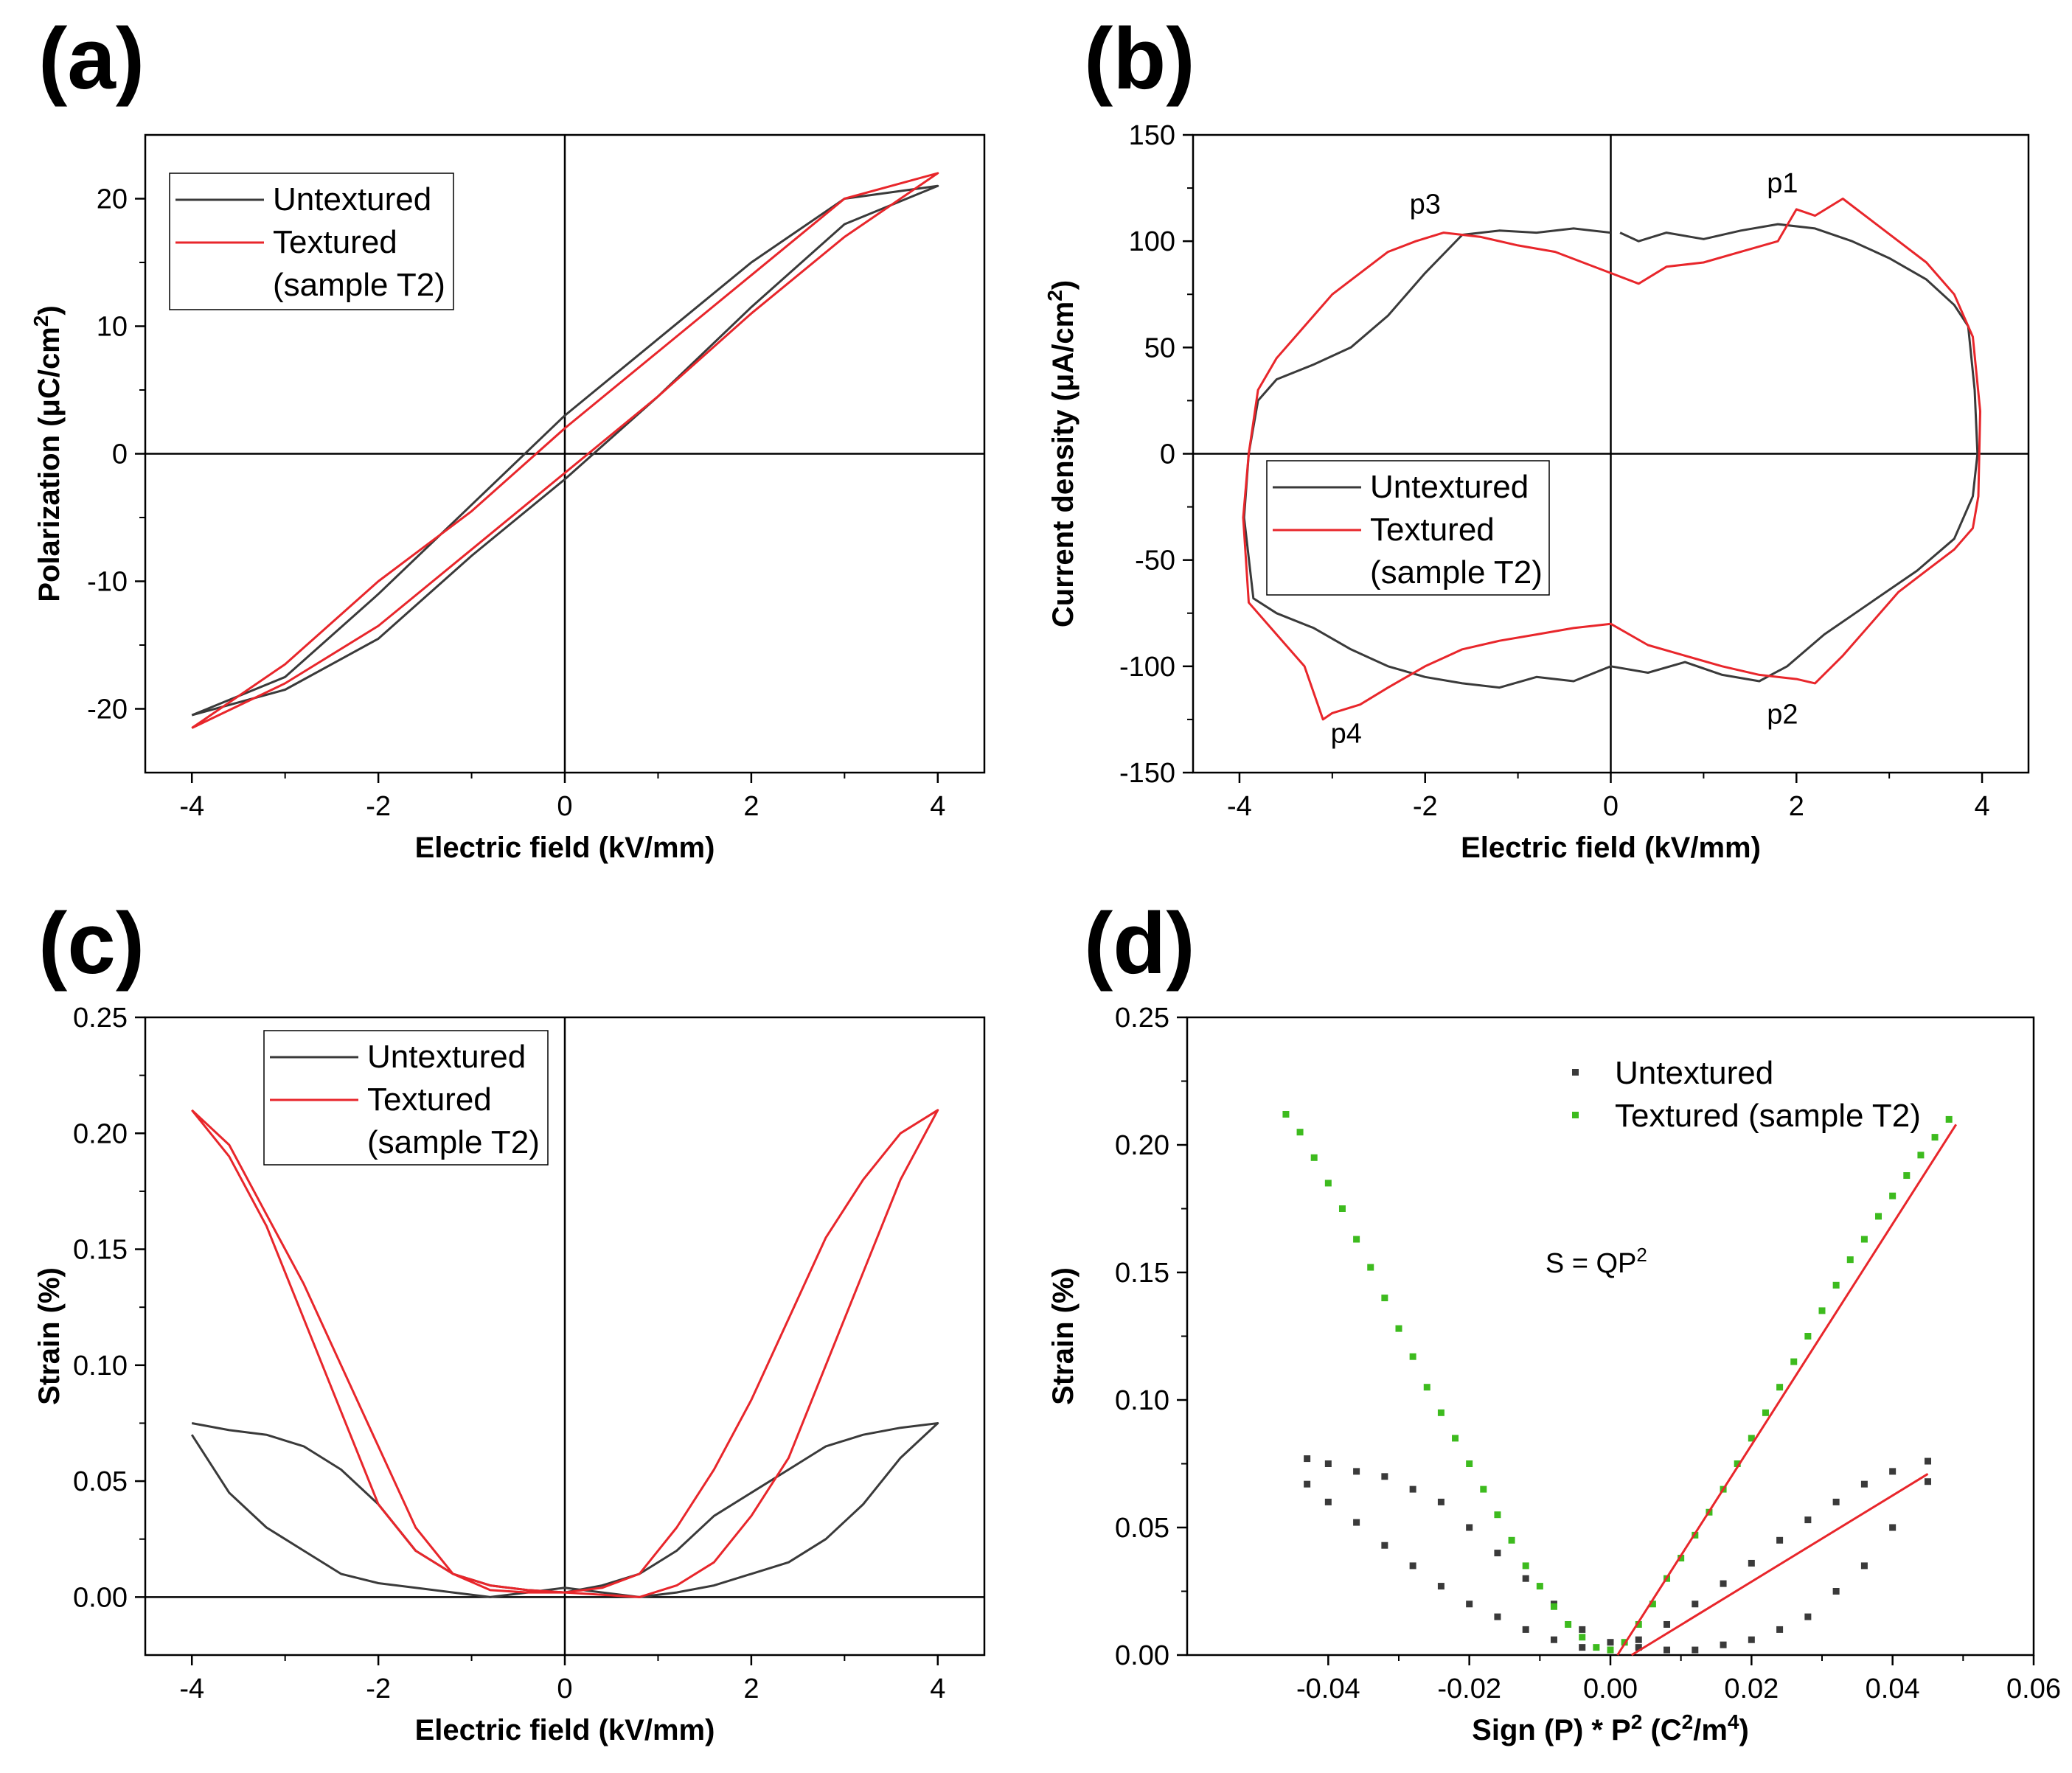 This screenshot has width=2072, height=1773. Describe the element at coordinates (1575, 1072) in the screenshot. I see `legend-swatch` at that location.